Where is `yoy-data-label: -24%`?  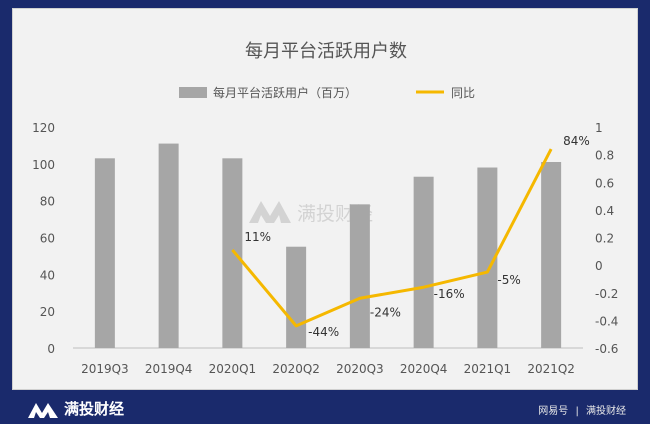
yoy-data-label: -24% is located at coordinates (385, 312).